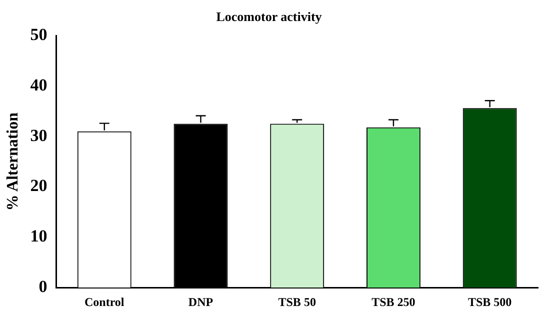  Describe the element at coordinates (39, 186) in the screenshot. I see `y-tick-label: 20` at that location.